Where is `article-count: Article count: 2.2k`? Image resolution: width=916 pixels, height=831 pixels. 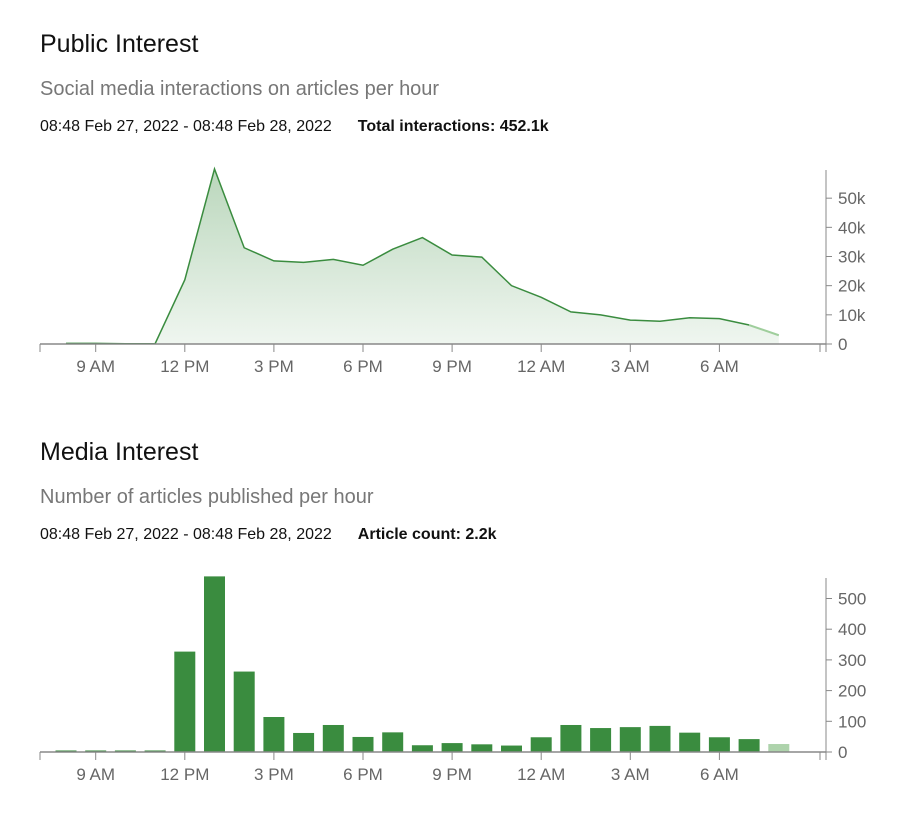 article-count: Article count: 2.2k is located at coordinates (427, 534).